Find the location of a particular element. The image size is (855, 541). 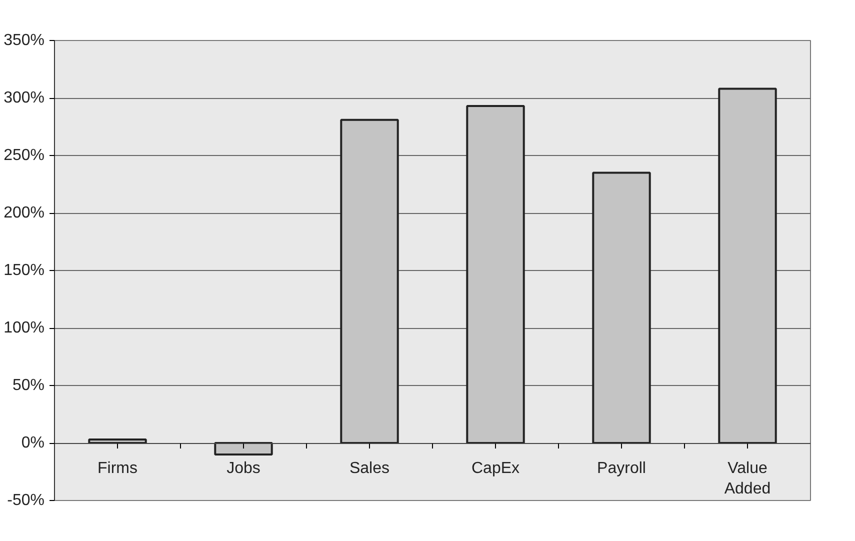

y-tick-label: 150% is located at coordinates (24, 270).